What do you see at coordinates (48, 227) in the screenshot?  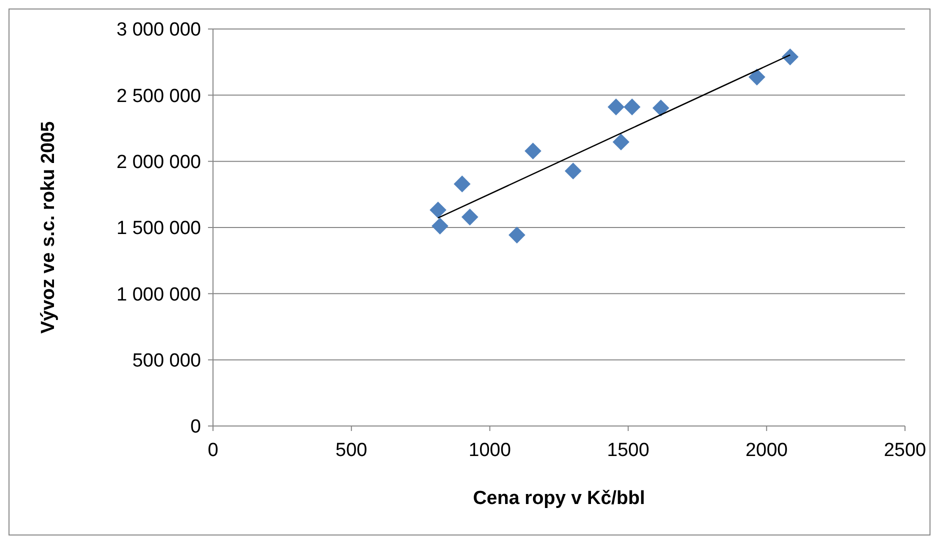 I see `y-axis-title: Vývoz ve s.c. roku 2005` at bounding box center [48, 227].